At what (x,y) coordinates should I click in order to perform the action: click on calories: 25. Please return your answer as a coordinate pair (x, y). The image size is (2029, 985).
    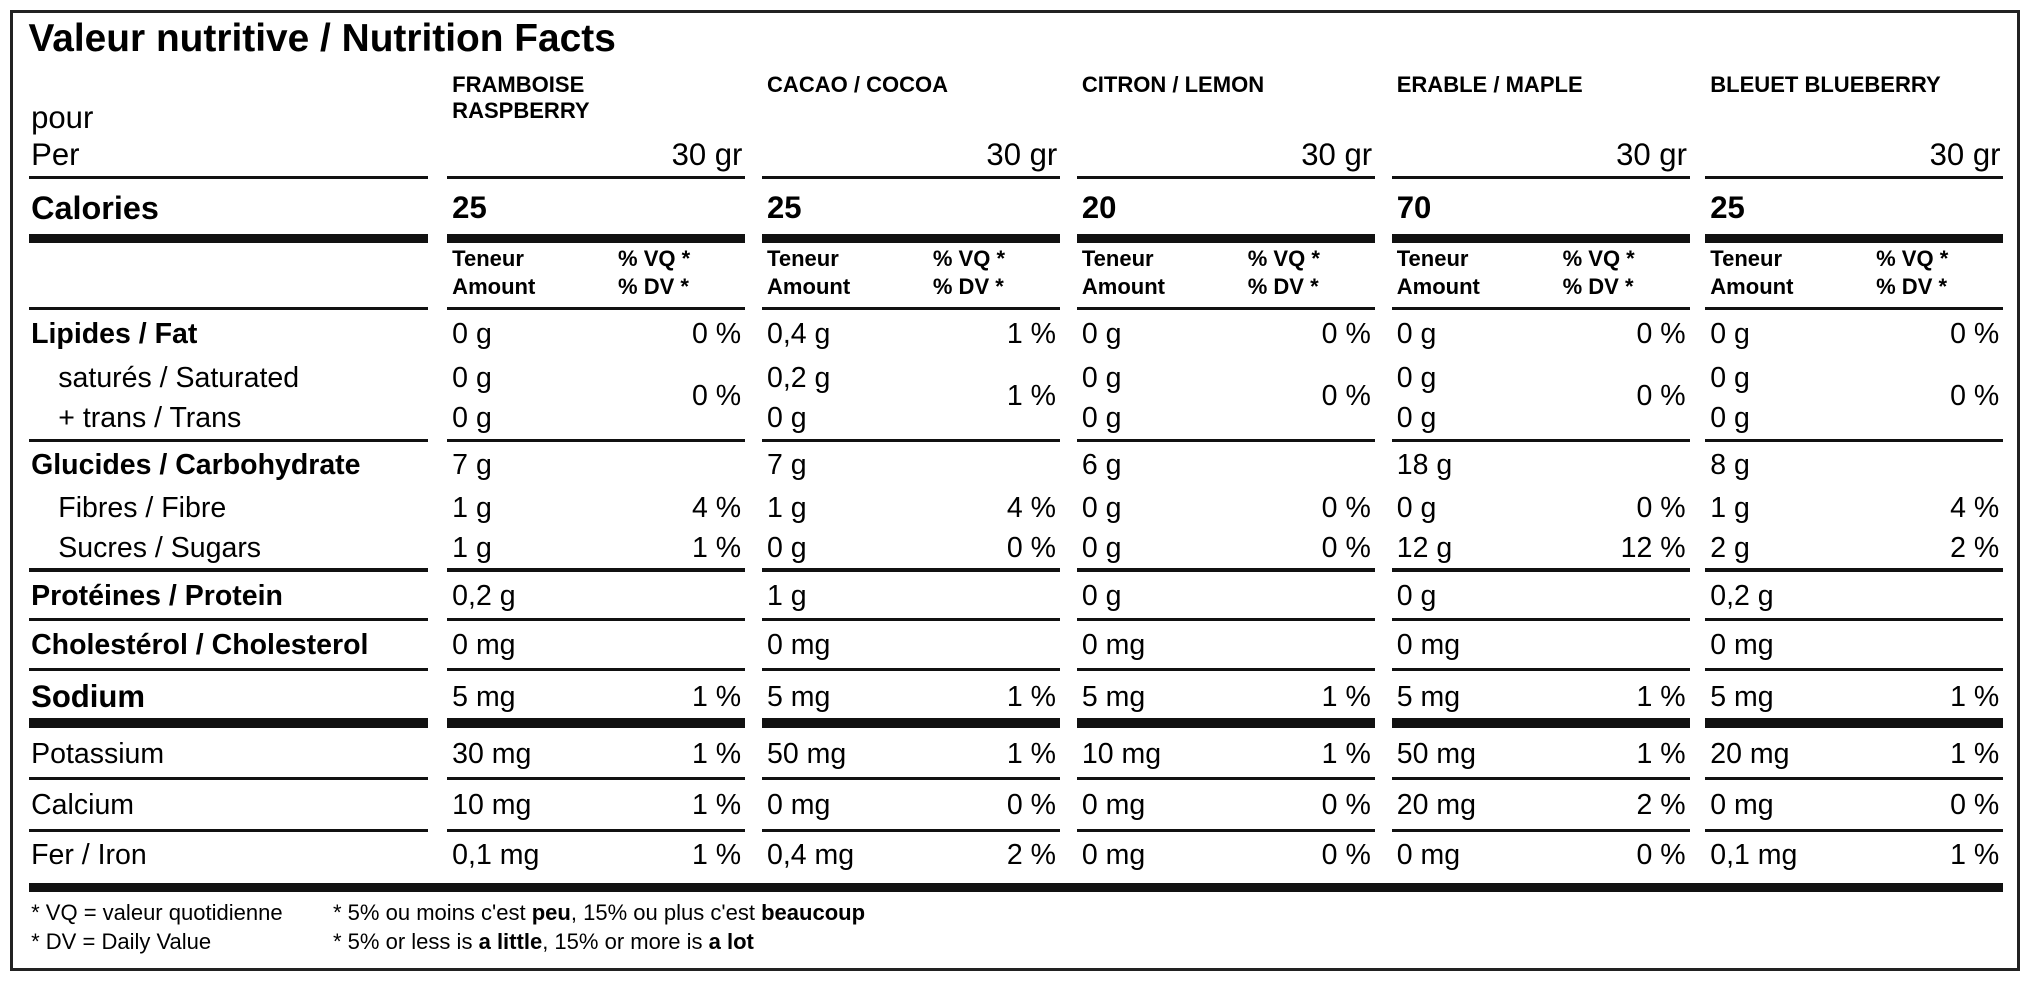
    Looking at the image, I should click on (784, 207).